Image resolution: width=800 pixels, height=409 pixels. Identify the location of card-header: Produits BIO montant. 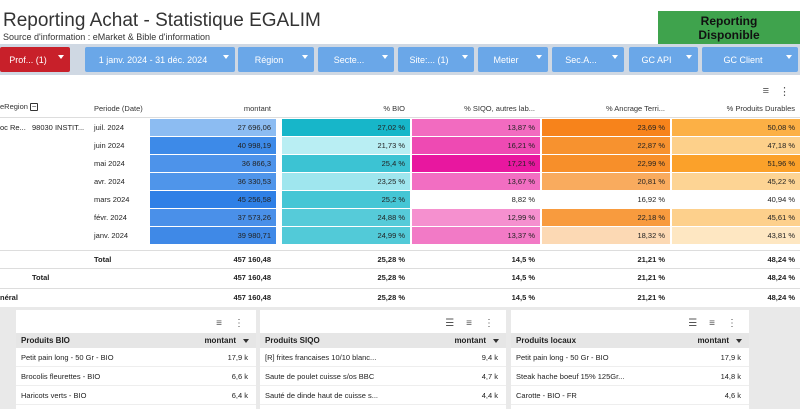
(136, 340).